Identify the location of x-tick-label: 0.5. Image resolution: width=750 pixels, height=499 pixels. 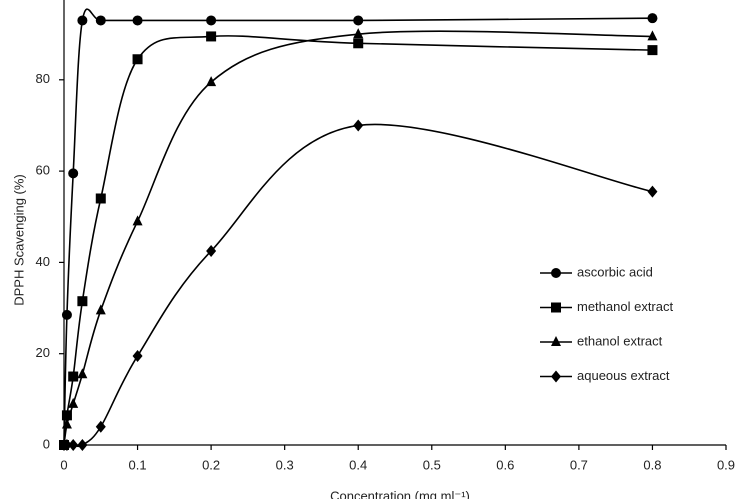
(432, 464).